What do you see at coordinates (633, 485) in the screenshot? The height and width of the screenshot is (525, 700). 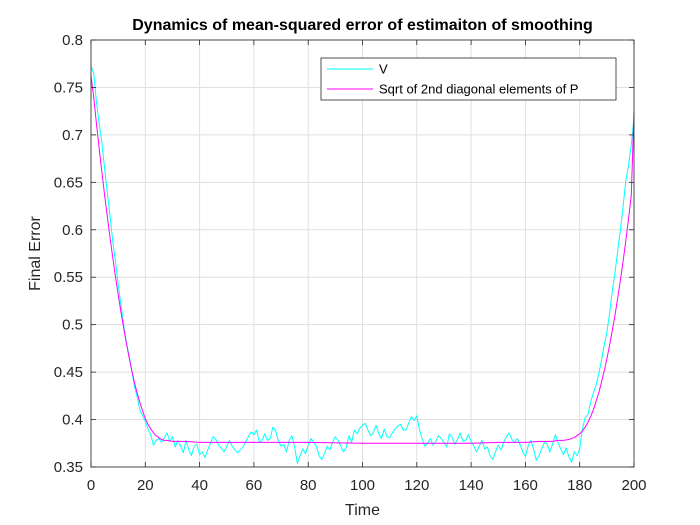 I see `x-tick-label: 200` at bounding box center [633, 485].